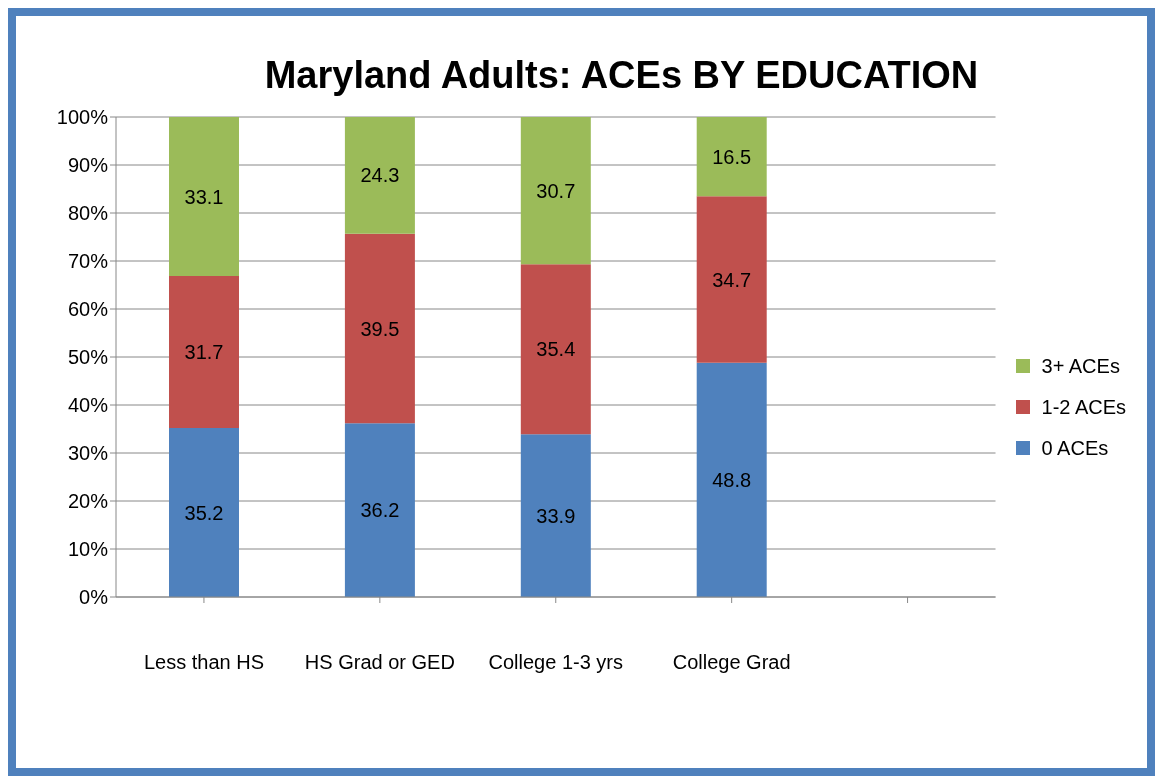  I want to click on data-label: 30.7, so click(556, 190).